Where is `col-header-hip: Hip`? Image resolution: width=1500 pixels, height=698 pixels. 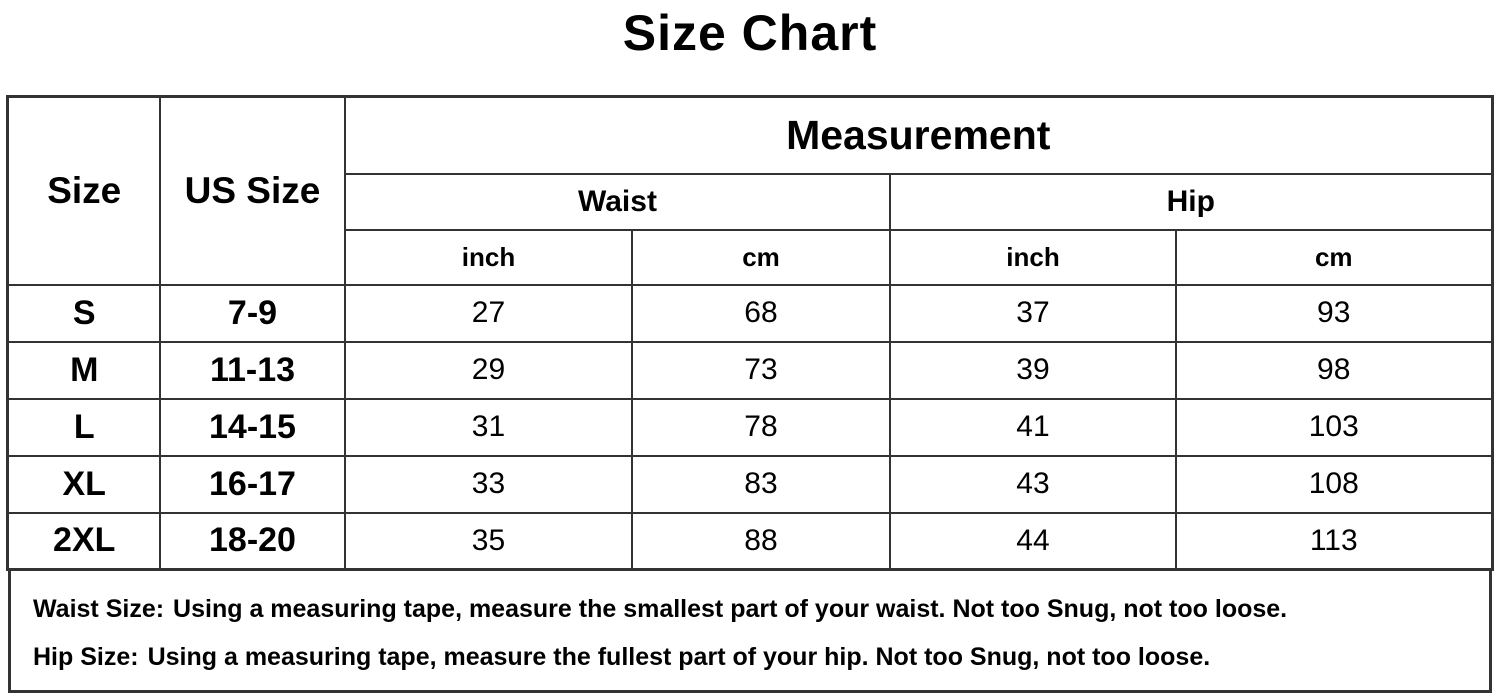 col-header-hip: Hip is located at coordinates (1191, 201).